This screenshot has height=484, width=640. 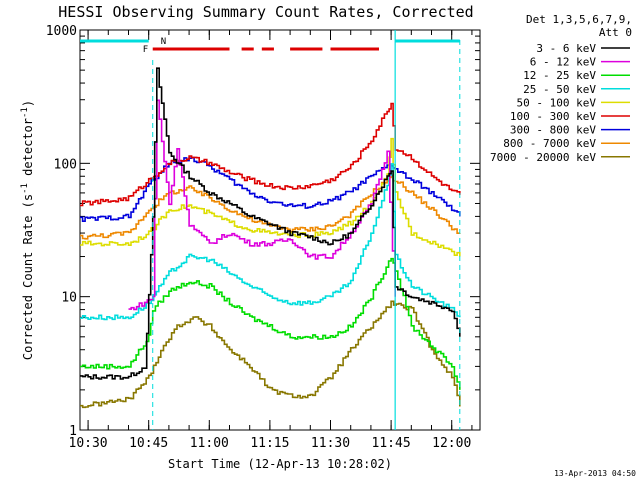 I want to click on legend-label-4: 25 - 50 keV, so click(x=559, y=89).